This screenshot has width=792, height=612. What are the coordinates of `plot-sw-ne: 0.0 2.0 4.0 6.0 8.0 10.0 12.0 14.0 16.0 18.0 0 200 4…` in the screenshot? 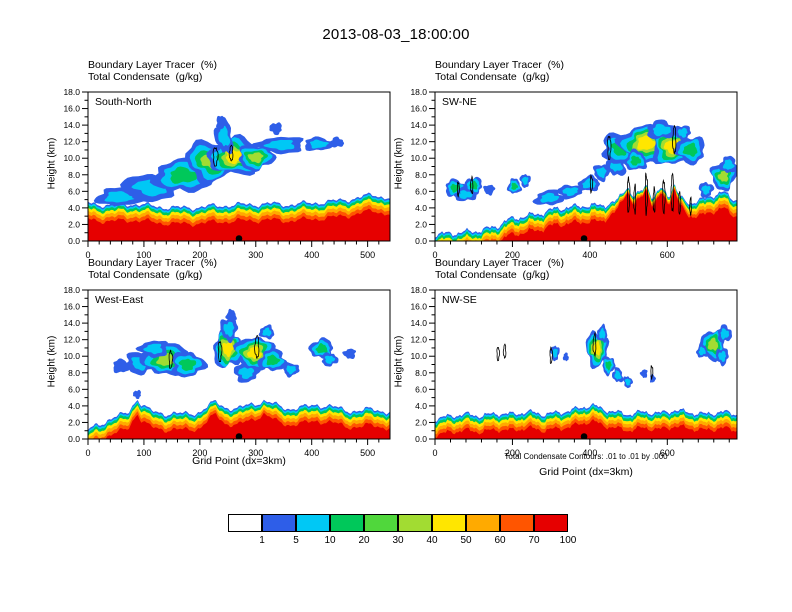 It's located at (574, 173).